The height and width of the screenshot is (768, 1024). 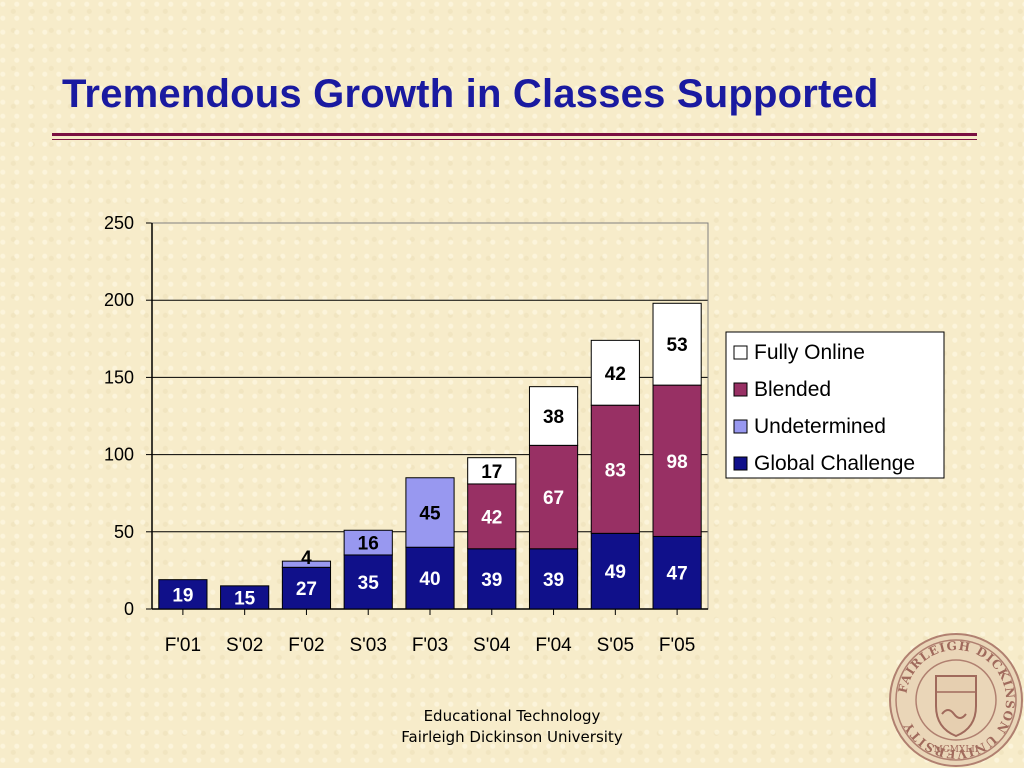 I want to click on data-label: 49, so click(x=615, y=572).